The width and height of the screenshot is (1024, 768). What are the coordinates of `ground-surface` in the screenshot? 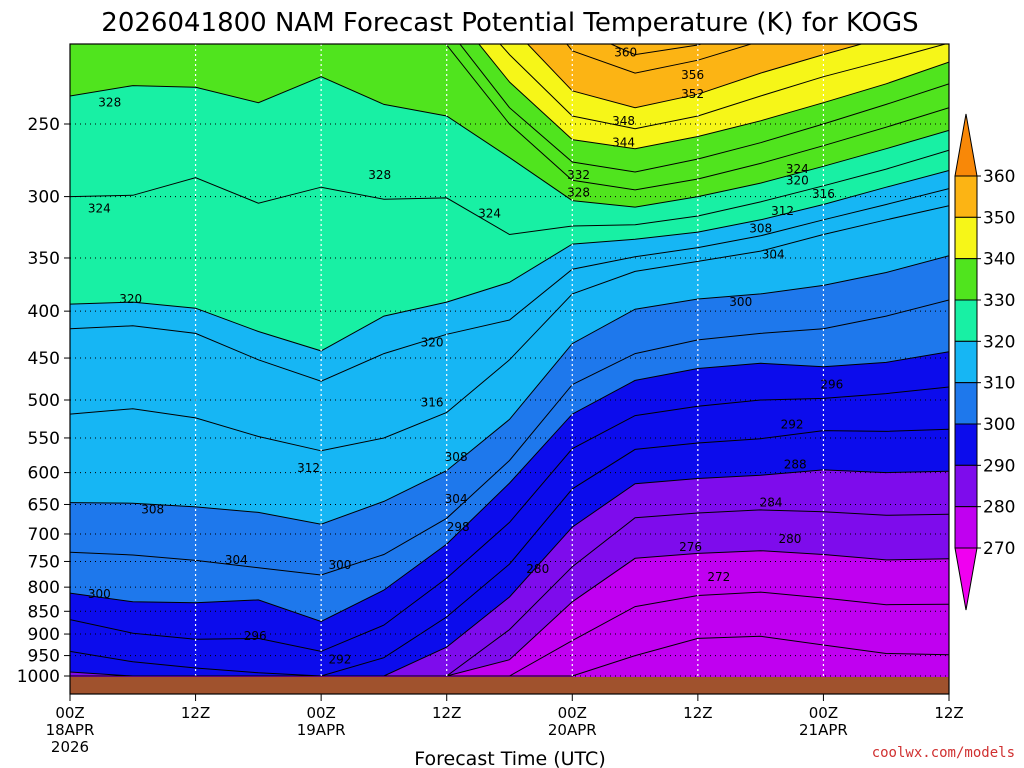 It's located at (509, 685).